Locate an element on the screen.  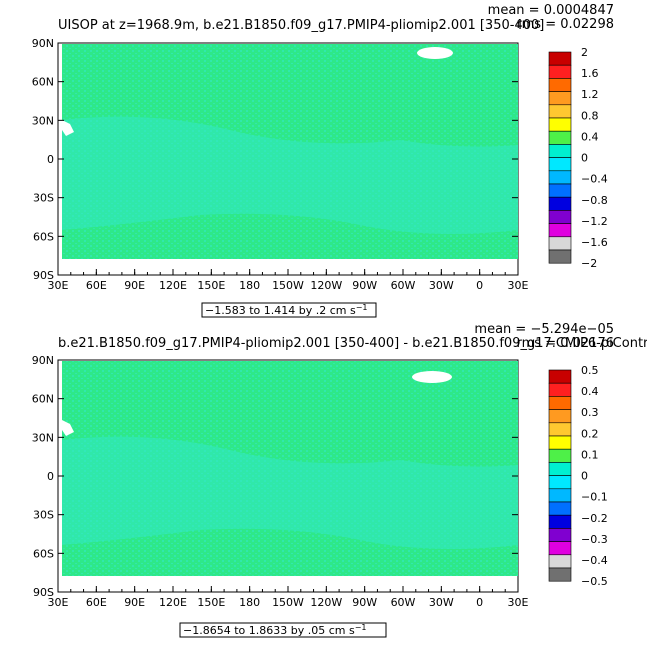
range-sup-top: −1 is located at coordinates (362, 307).